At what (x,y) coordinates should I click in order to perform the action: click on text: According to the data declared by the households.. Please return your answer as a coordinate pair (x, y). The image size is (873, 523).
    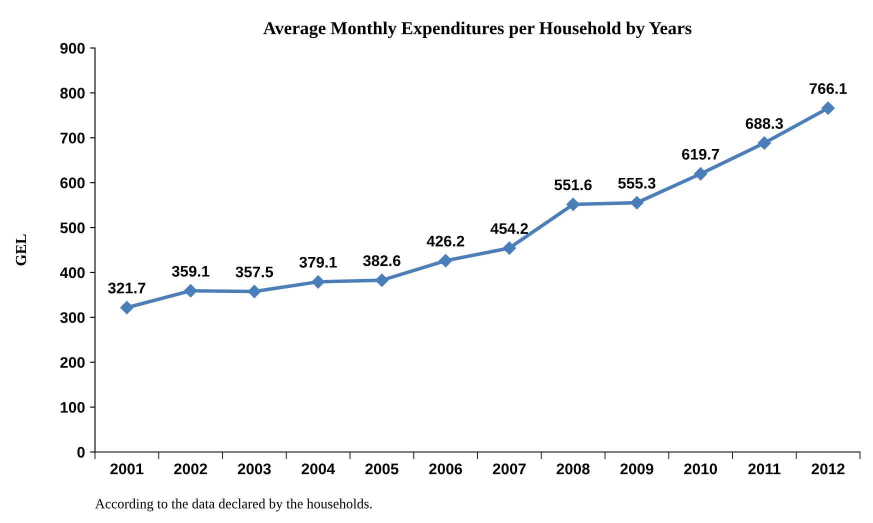
    Looking at the image, I should click on (233, 505).